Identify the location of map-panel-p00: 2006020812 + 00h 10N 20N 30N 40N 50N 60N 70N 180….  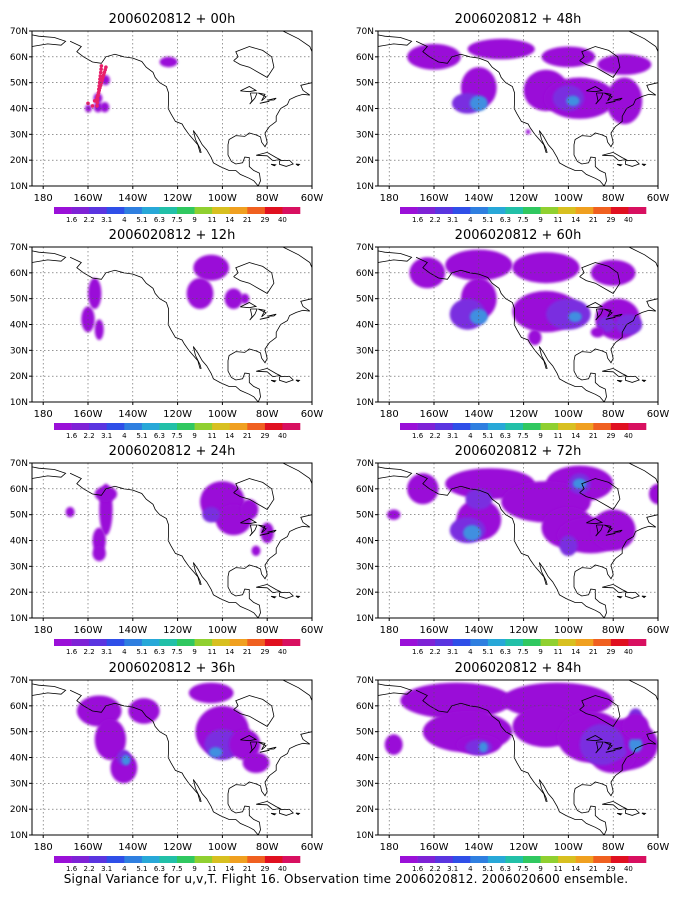
(167, 118).